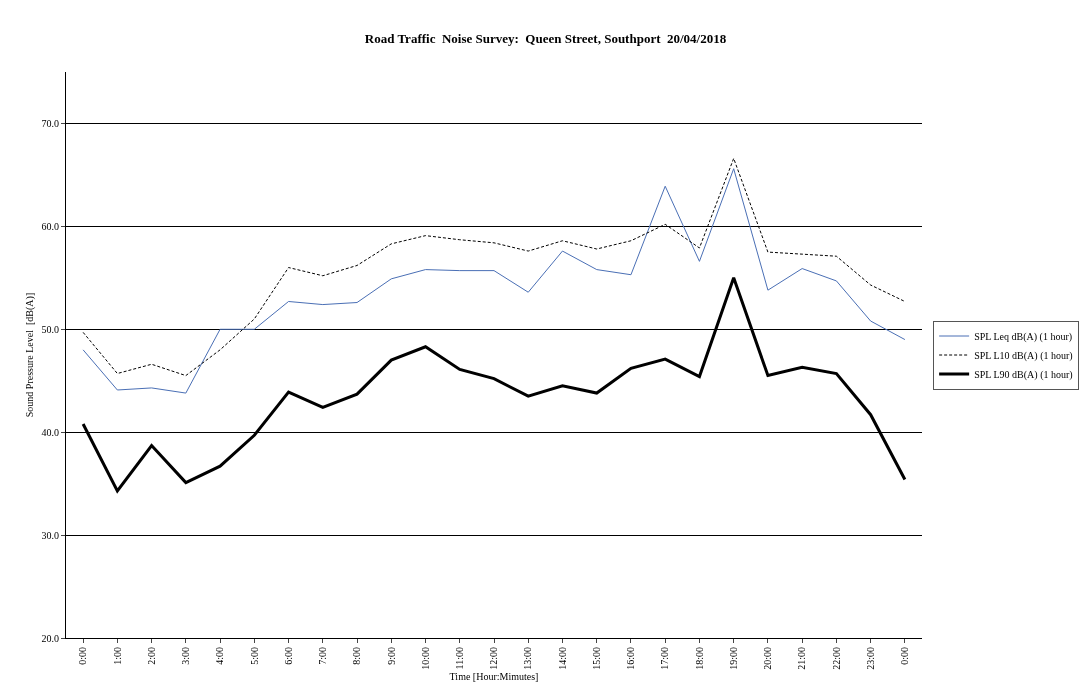  What do you see at coordinates (733, 658) in the screenshot?
I see `x-tick-label: 19:00` at bounding box center [733, 658].